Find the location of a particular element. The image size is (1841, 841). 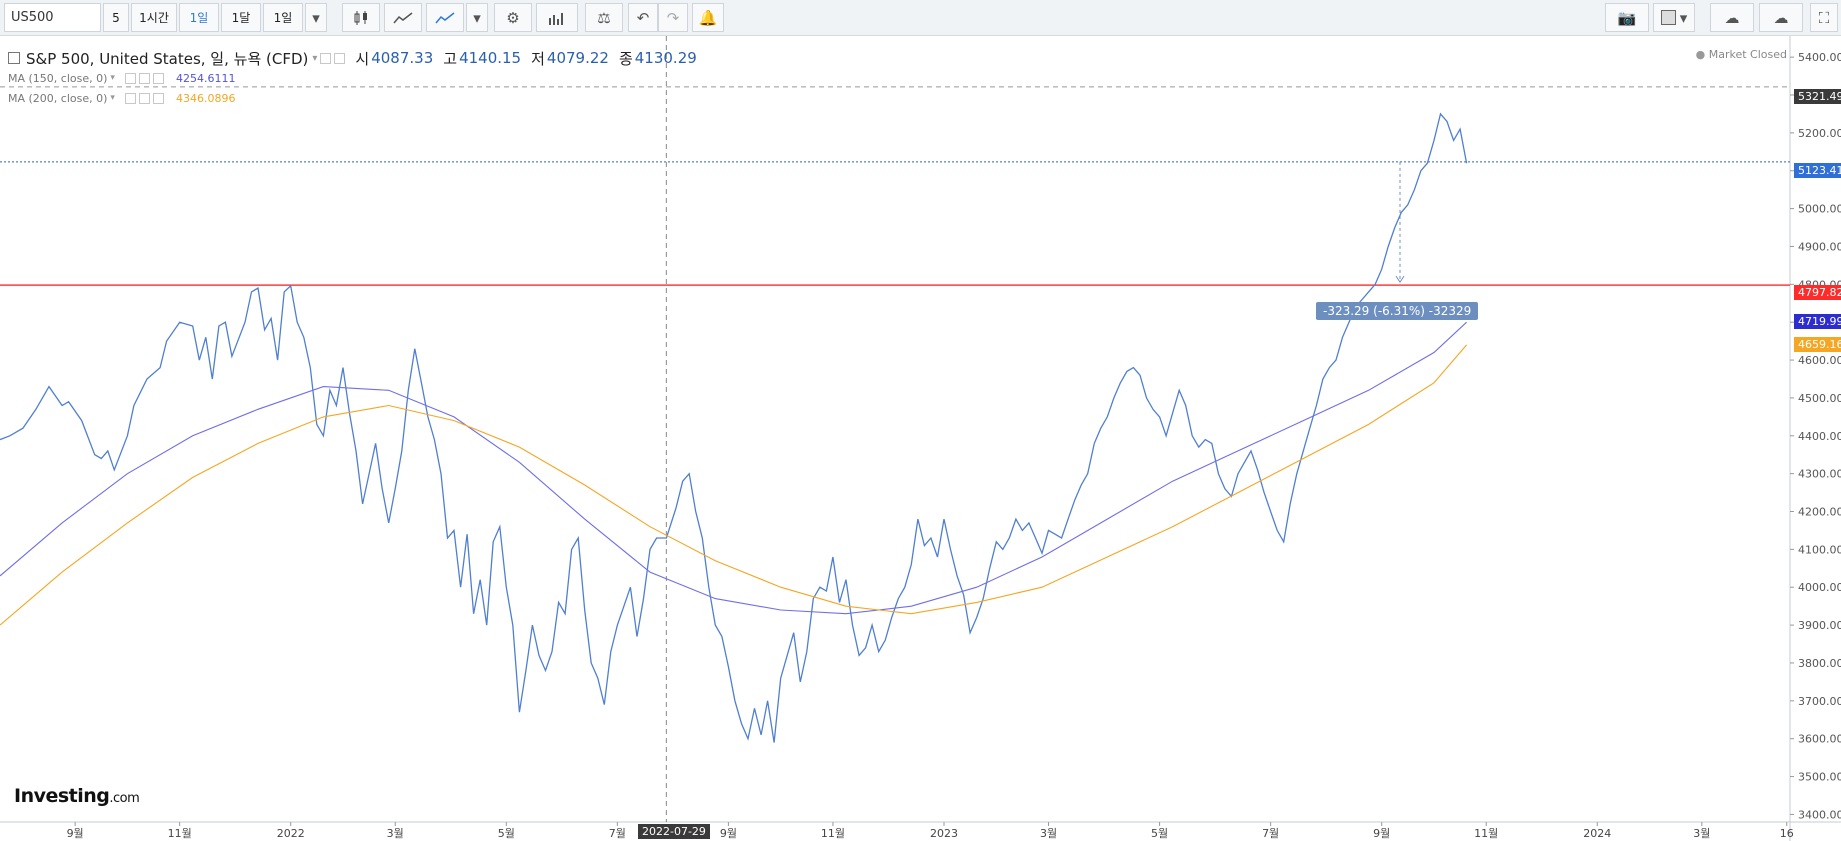

y-tick-label: 3400.00 is located at coordinates (1819, 814).